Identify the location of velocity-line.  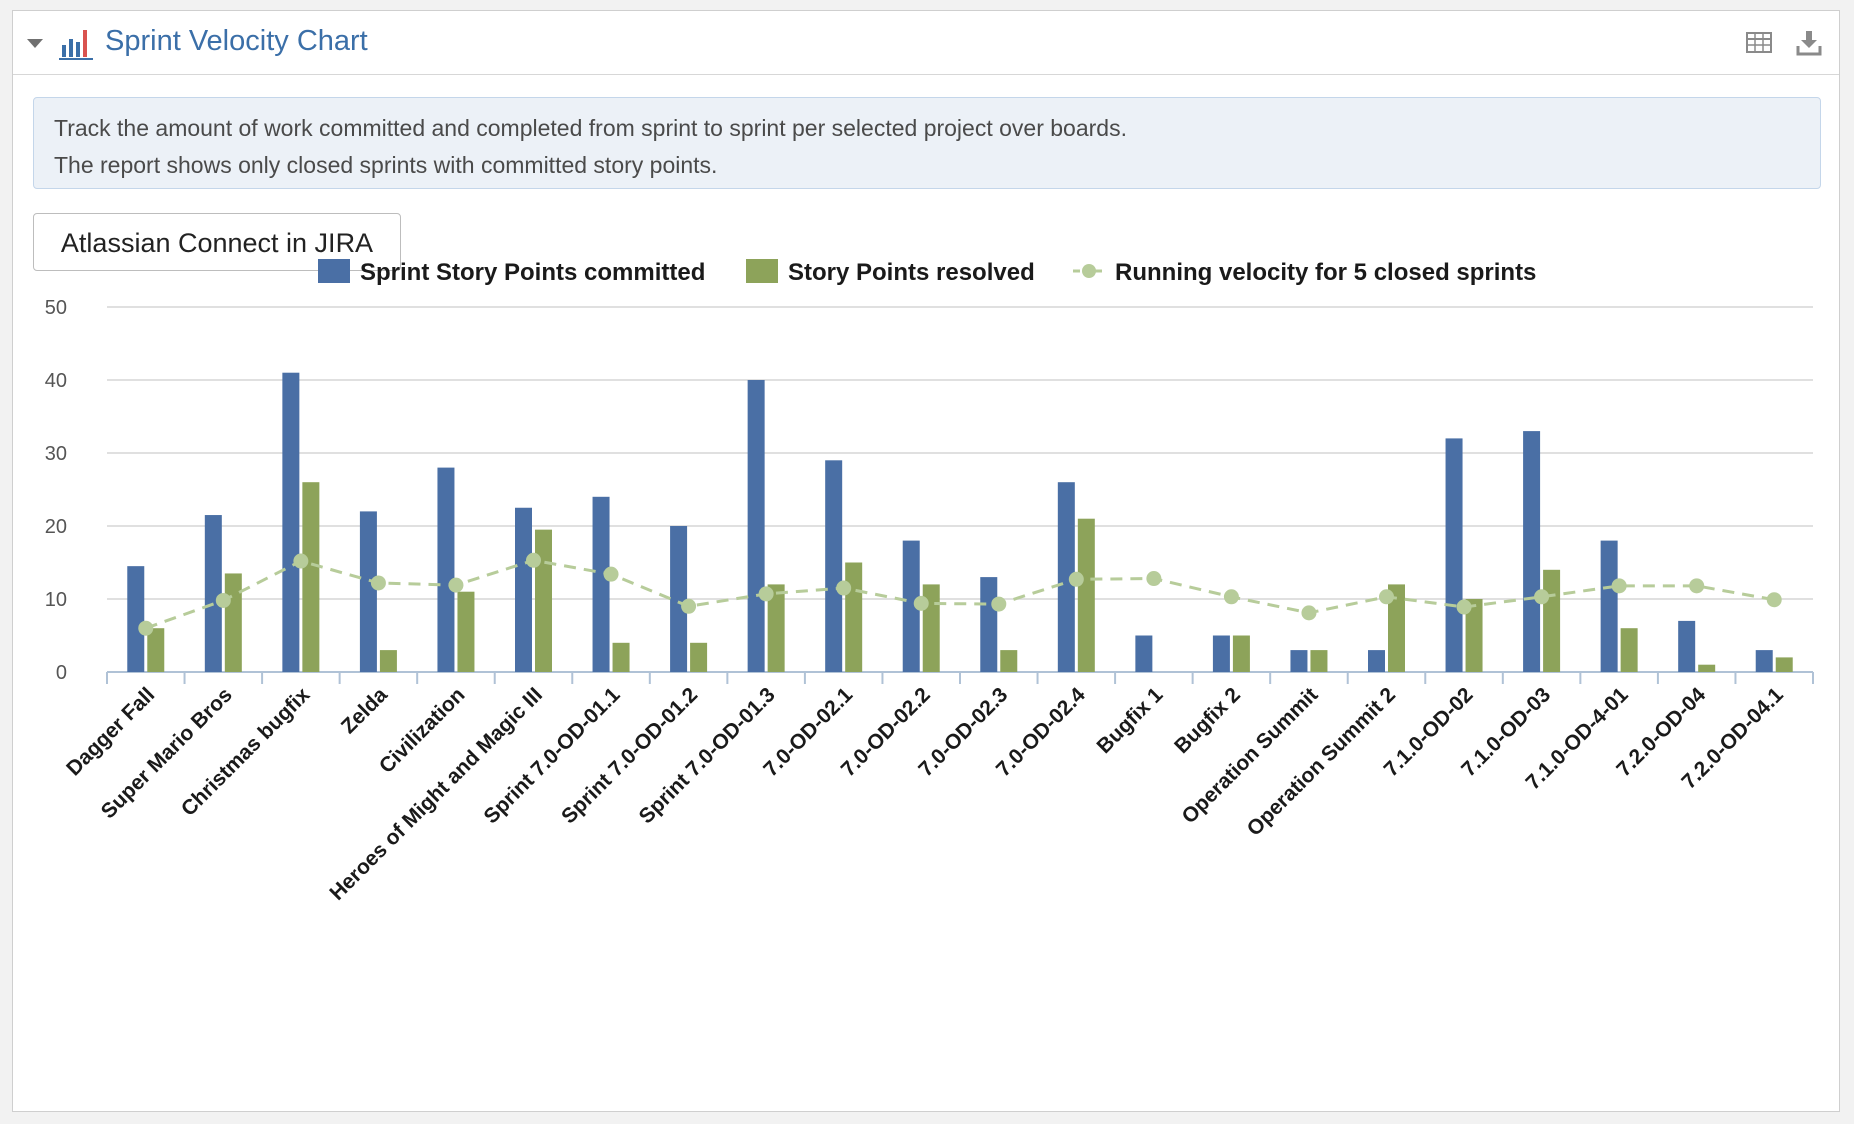
(960, 594).